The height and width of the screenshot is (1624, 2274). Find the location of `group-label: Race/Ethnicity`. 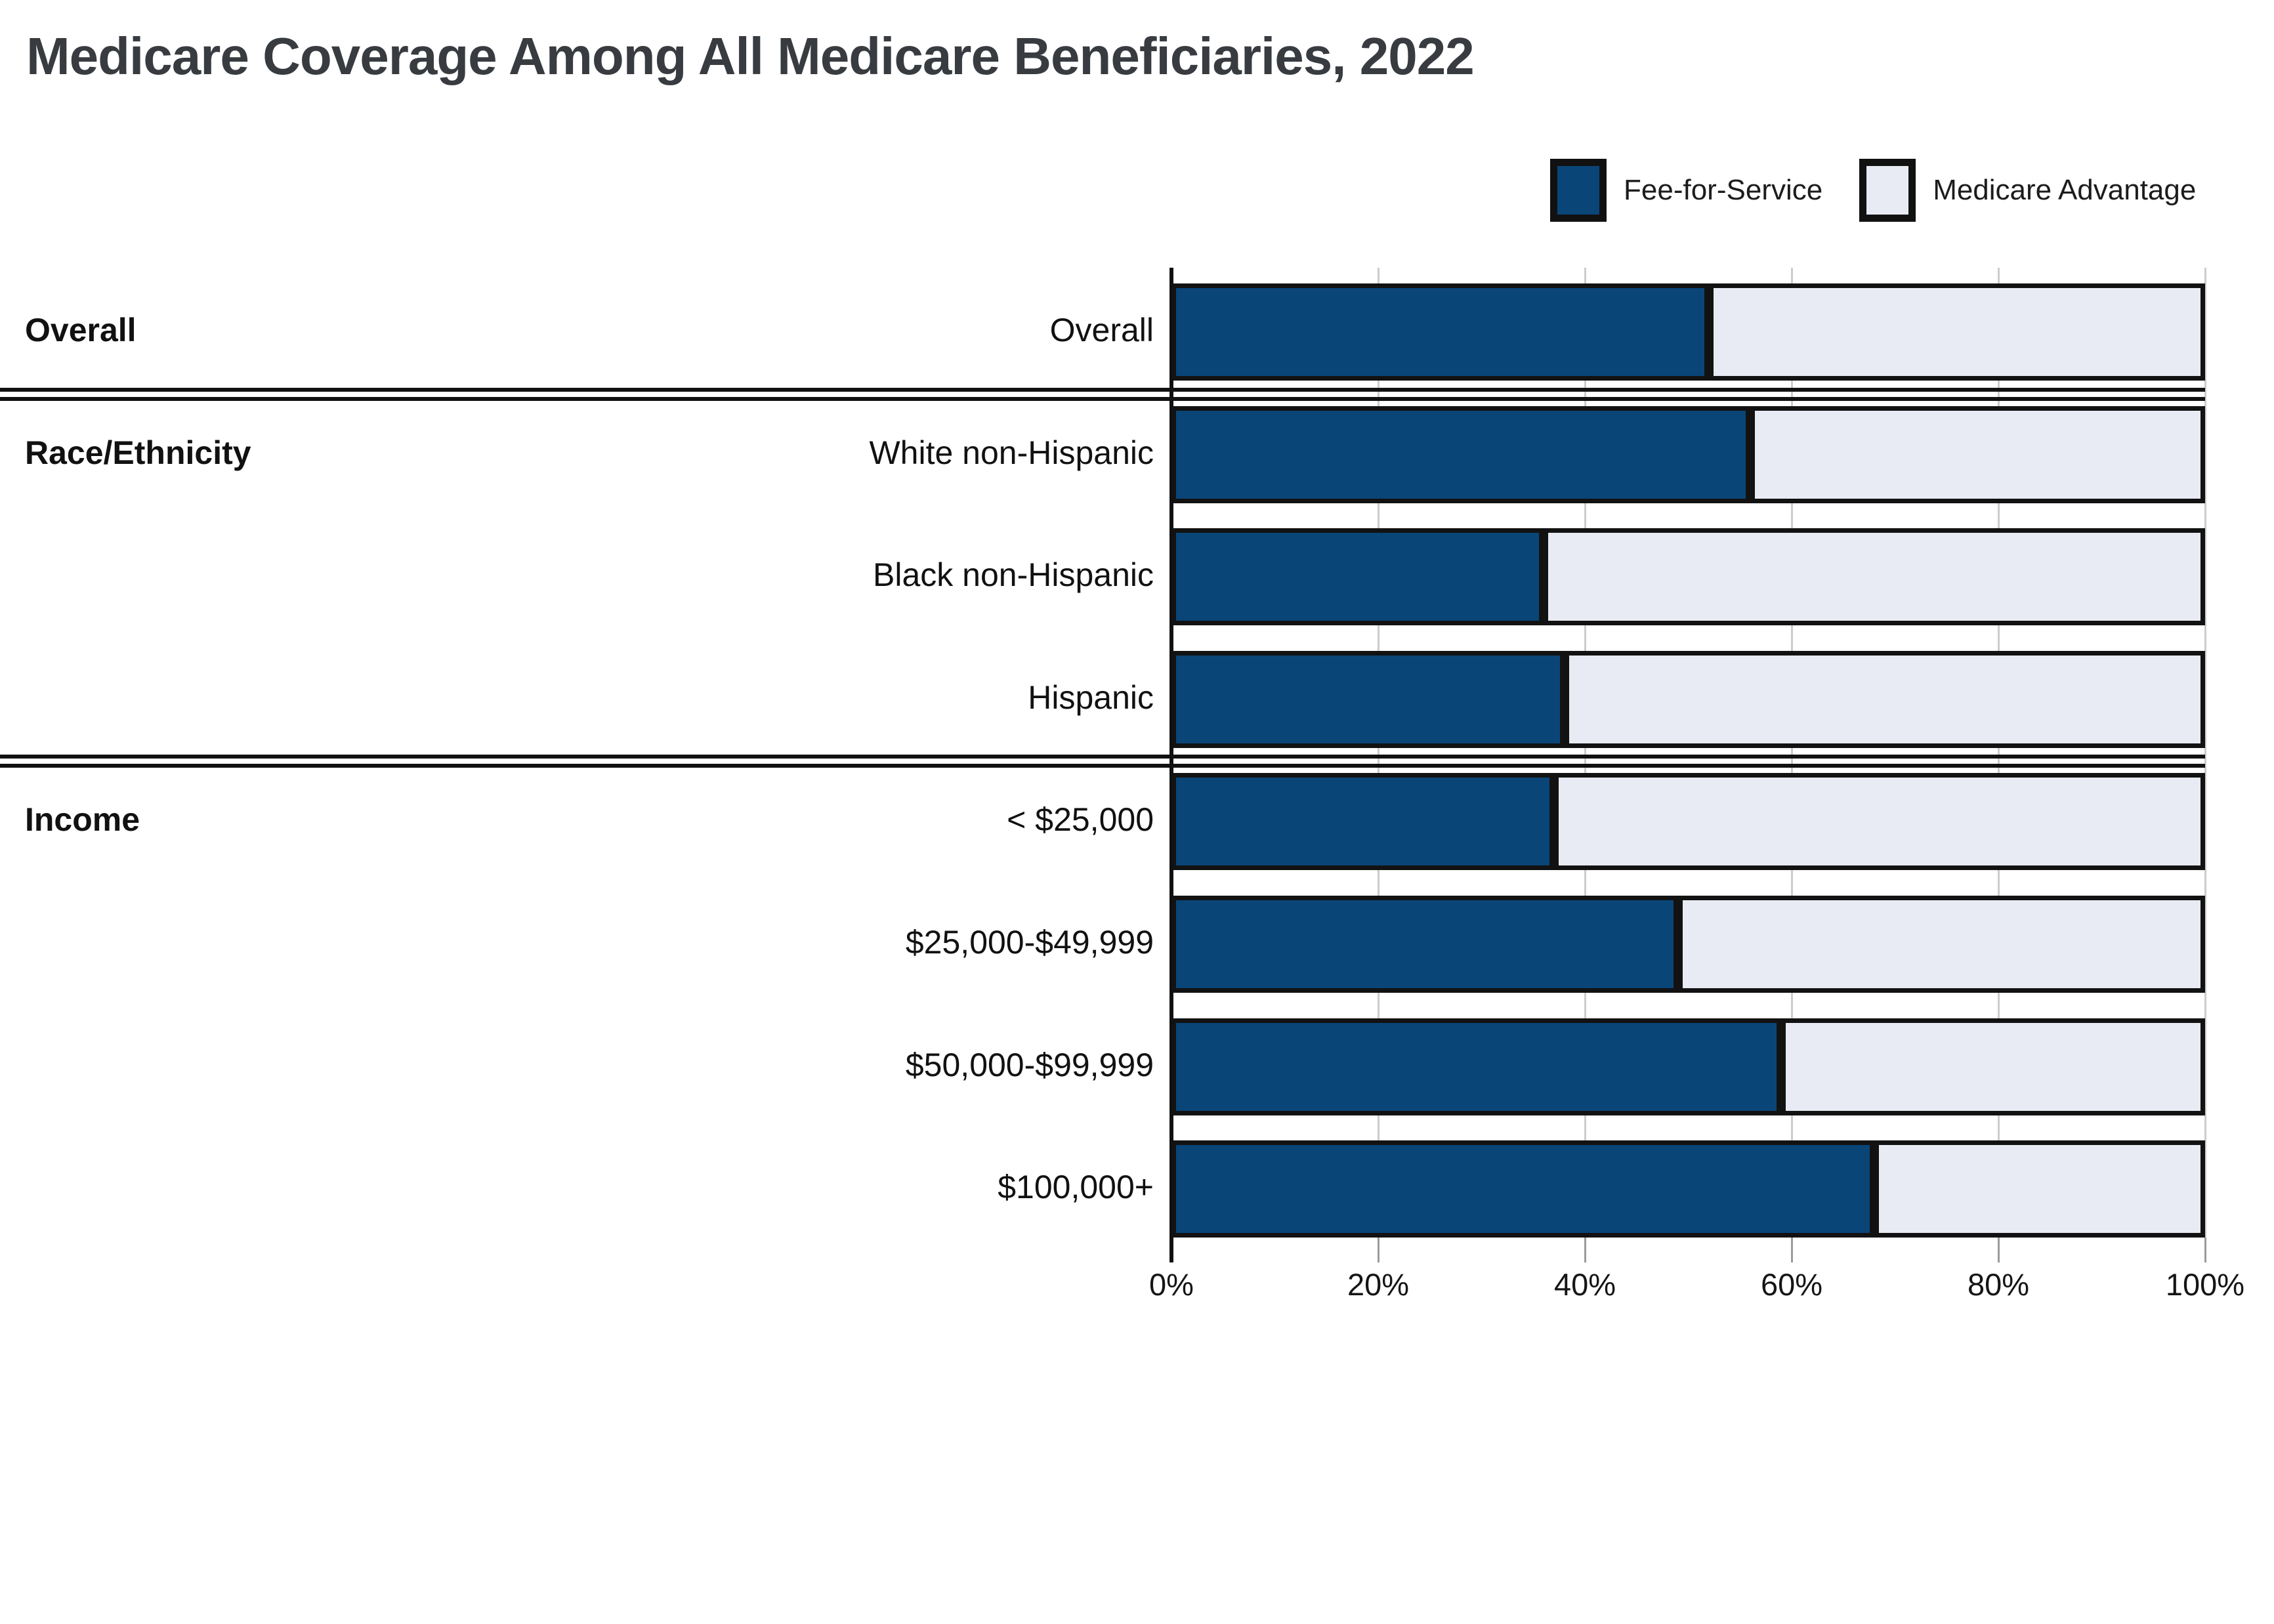

group-label: Race/Ethnicity is located at coordinates (138, 452).